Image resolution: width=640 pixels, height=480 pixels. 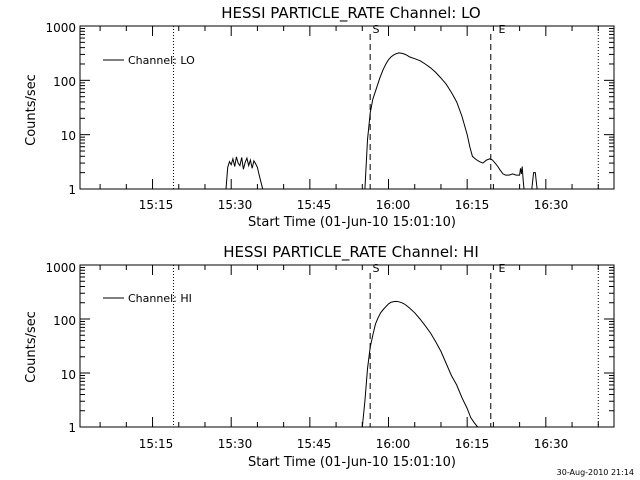 I want to click on legend-hi: Channel: HI, so click(x=147, y=298).